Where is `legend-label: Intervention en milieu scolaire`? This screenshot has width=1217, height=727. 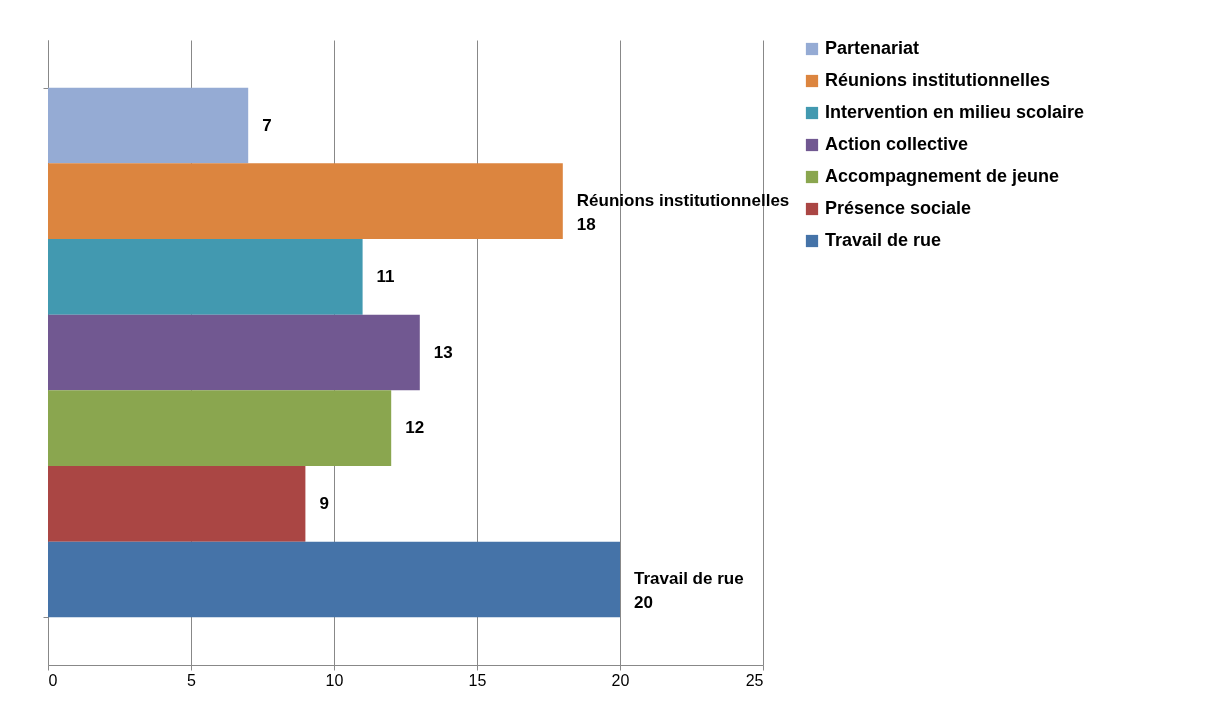
legend-label: Intervention en milieu scolaire is located at coordinates (955, 112).